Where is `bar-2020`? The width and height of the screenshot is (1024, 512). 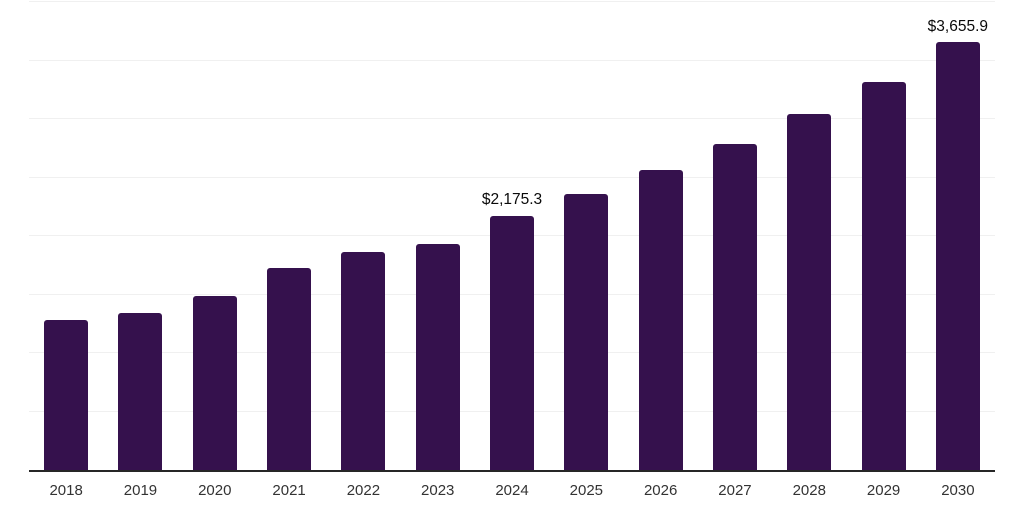 bar-2020 is located at coordinates (214, 382).